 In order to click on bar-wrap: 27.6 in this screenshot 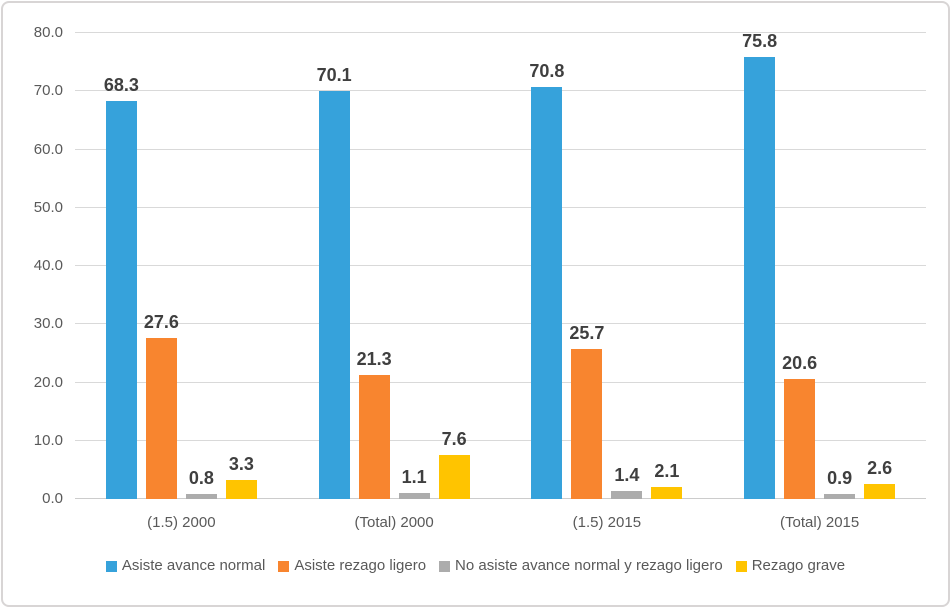, I will do `click(161, 405)`.